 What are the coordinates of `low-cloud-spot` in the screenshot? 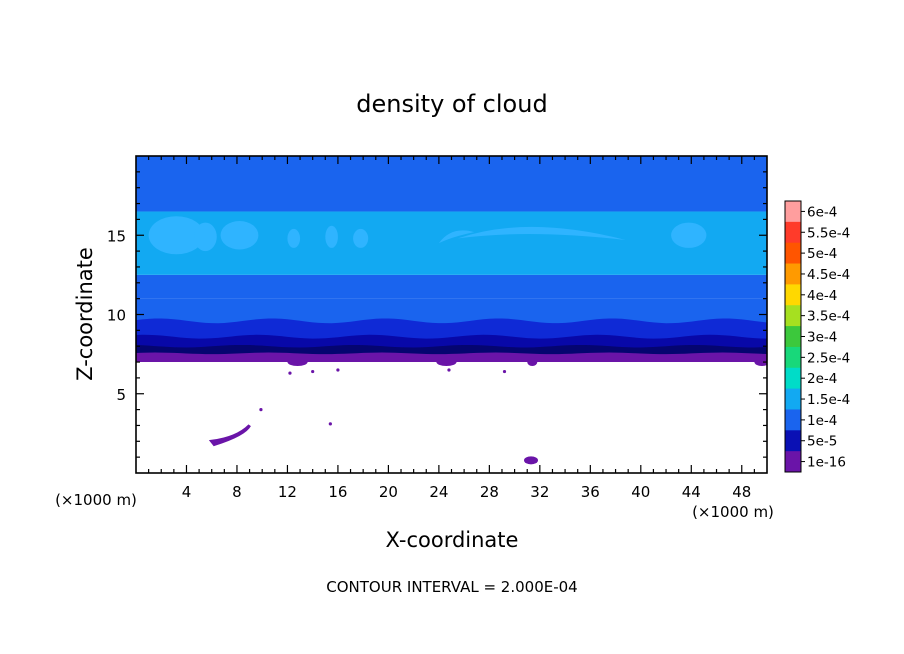 It's located at (531, 460).